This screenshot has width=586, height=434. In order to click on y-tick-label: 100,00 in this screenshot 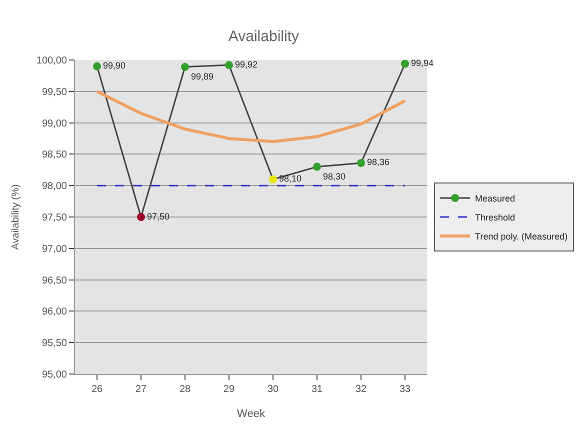, I will do `click(52, 61)`.